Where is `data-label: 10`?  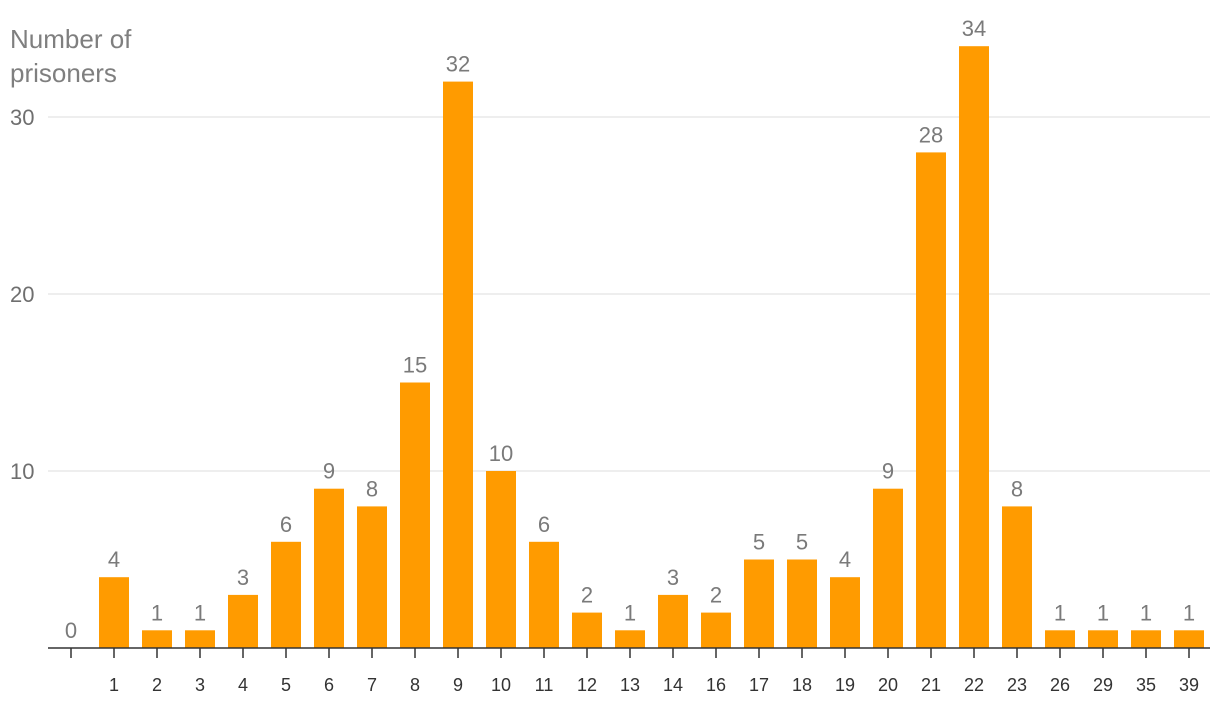 data-label: 10 is located at coordinates (501, 453).